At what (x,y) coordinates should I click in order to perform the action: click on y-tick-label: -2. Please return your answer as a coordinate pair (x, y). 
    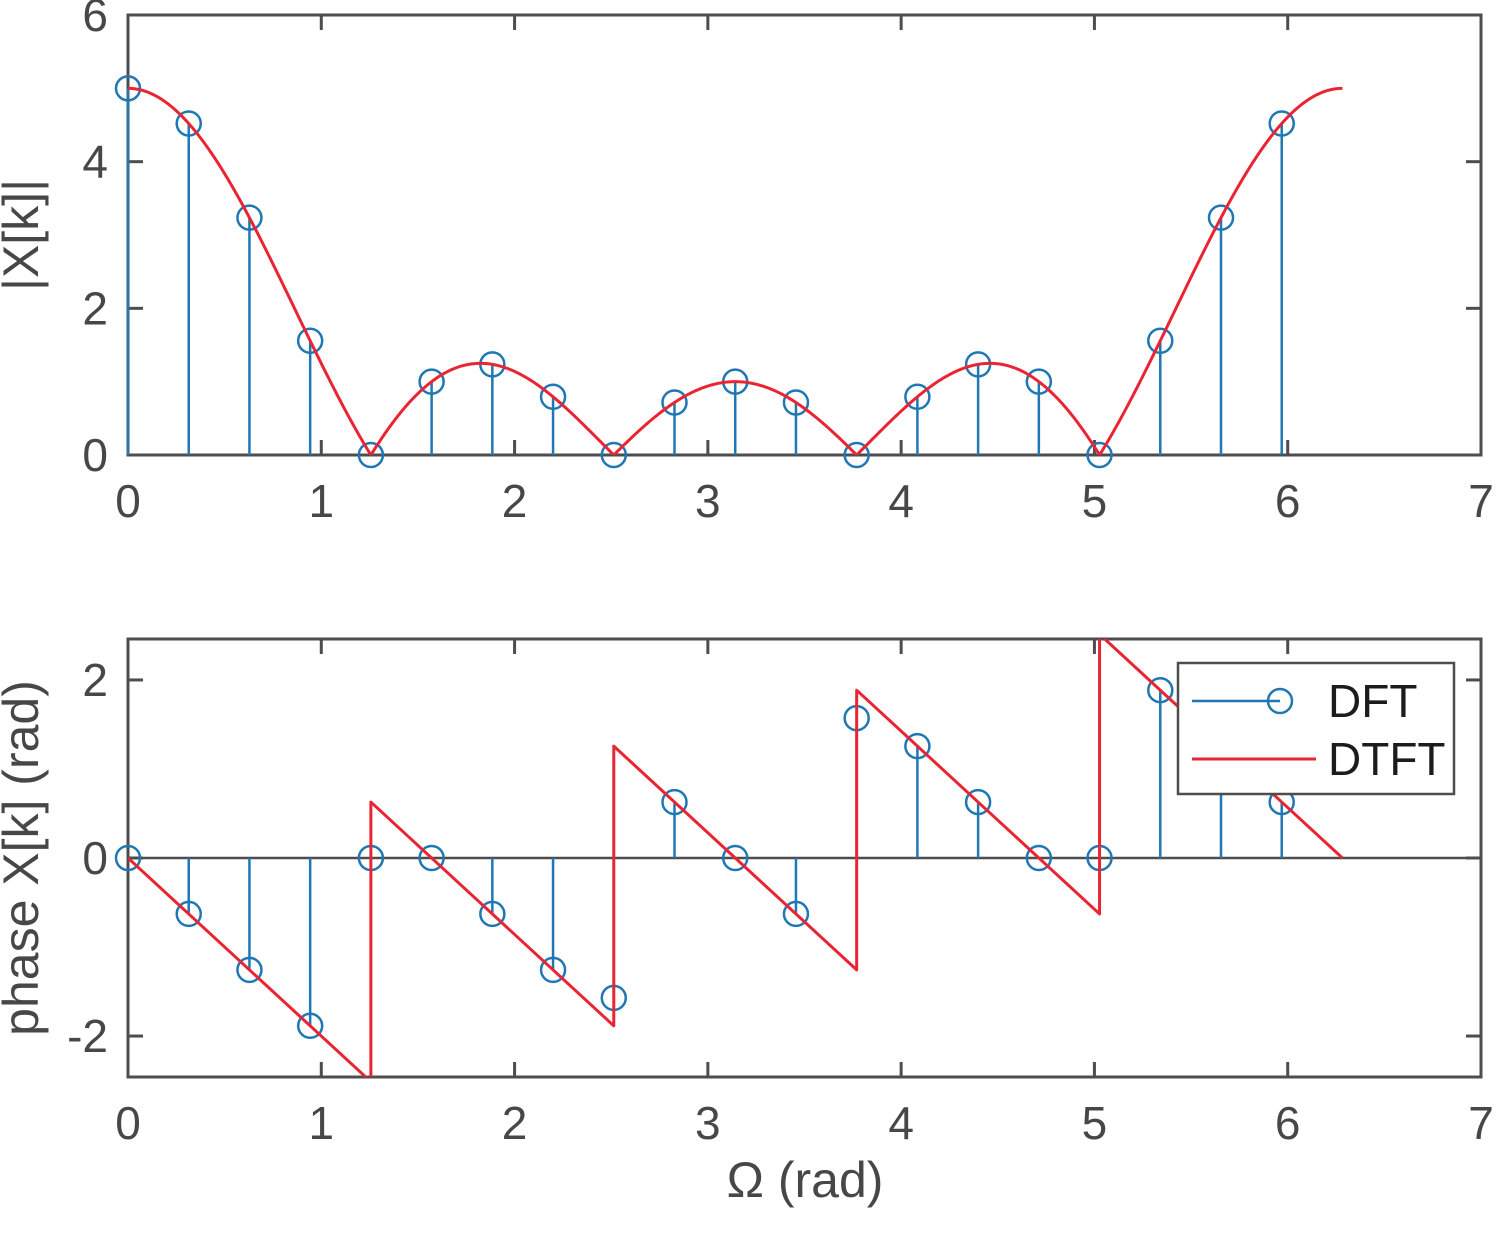
    Looking at the image, I should click on (87, 1036).